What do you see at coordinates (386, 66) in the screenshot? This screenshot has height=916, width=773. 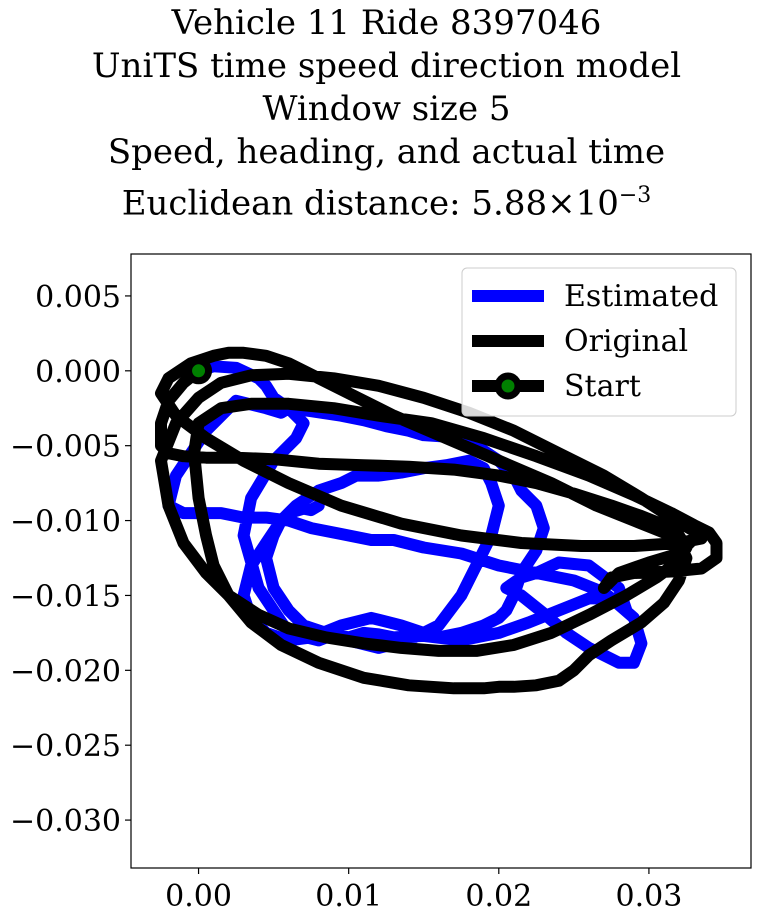 I see `title-line-2: UniTS time speed direction model` at bounding box center [386, 66].